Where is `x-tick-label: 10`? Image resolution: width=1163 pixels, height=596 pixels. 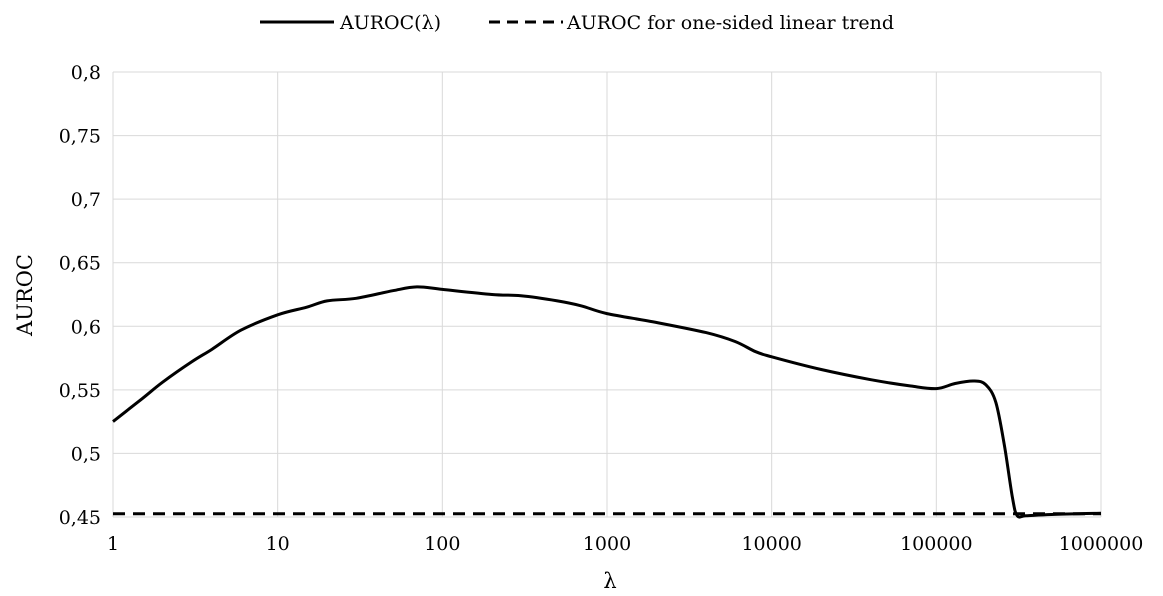
x-tick-label: 10 is located at coordinates (278, 544).